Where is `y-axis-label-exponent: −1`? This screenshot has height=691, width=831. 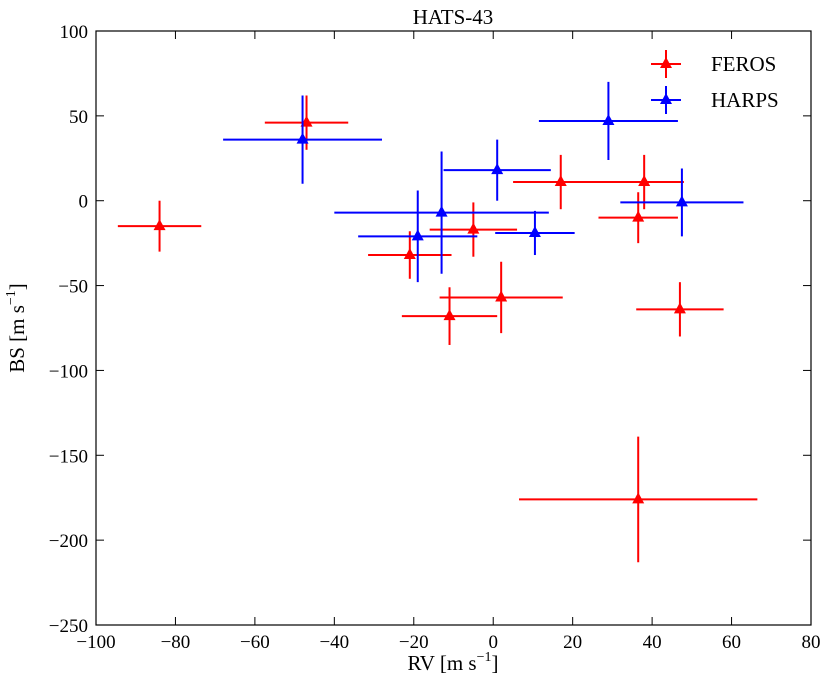
y-axis-label-exponent: −1 is located at coordinates (11, 297).